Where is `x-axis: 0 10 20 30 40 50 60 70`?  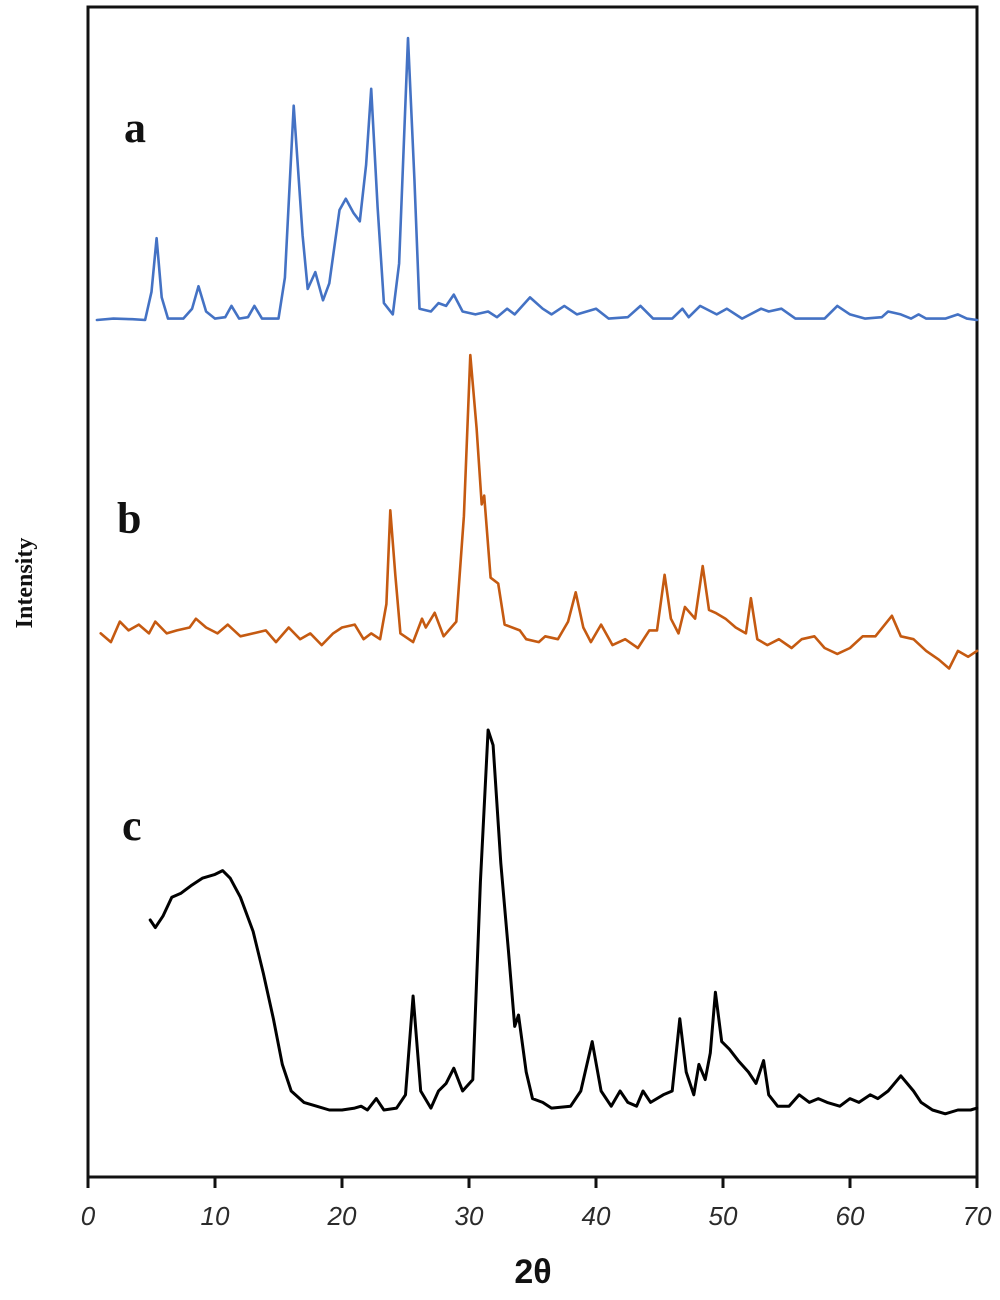 x-axis: 0 10 20 30 40 50 60 70 is located at coordinates (536, 1204).